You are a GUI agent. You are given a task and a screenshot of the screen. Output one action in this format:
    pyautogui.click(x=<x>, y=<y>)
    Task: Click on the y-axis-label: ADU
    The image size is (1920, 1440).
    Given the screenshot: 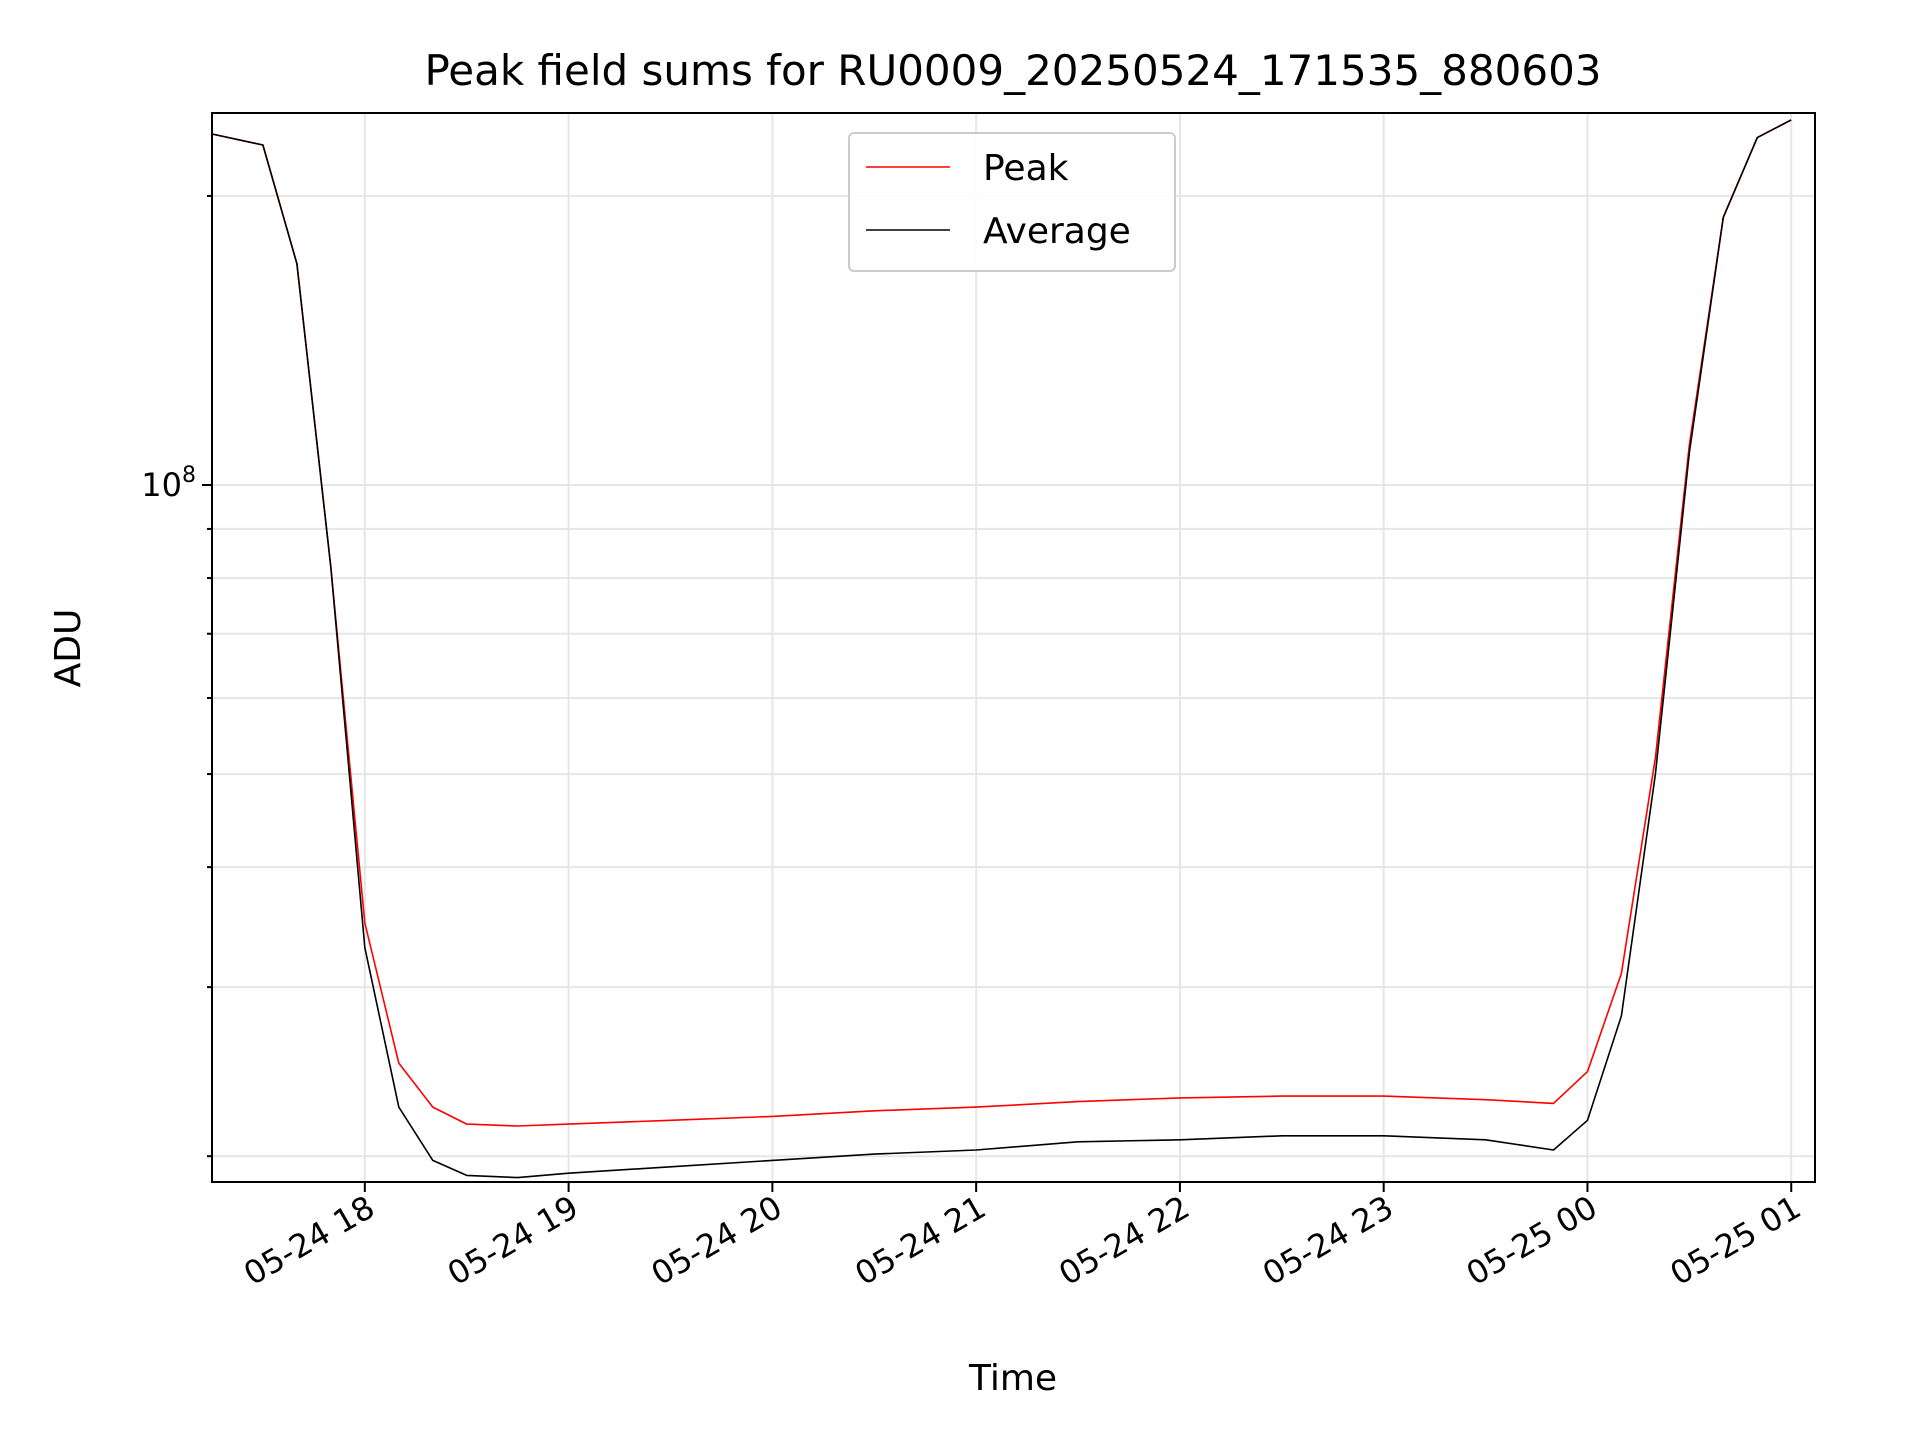 What is the action you would take?
    pyautogui.click(x=68, y=648)
    